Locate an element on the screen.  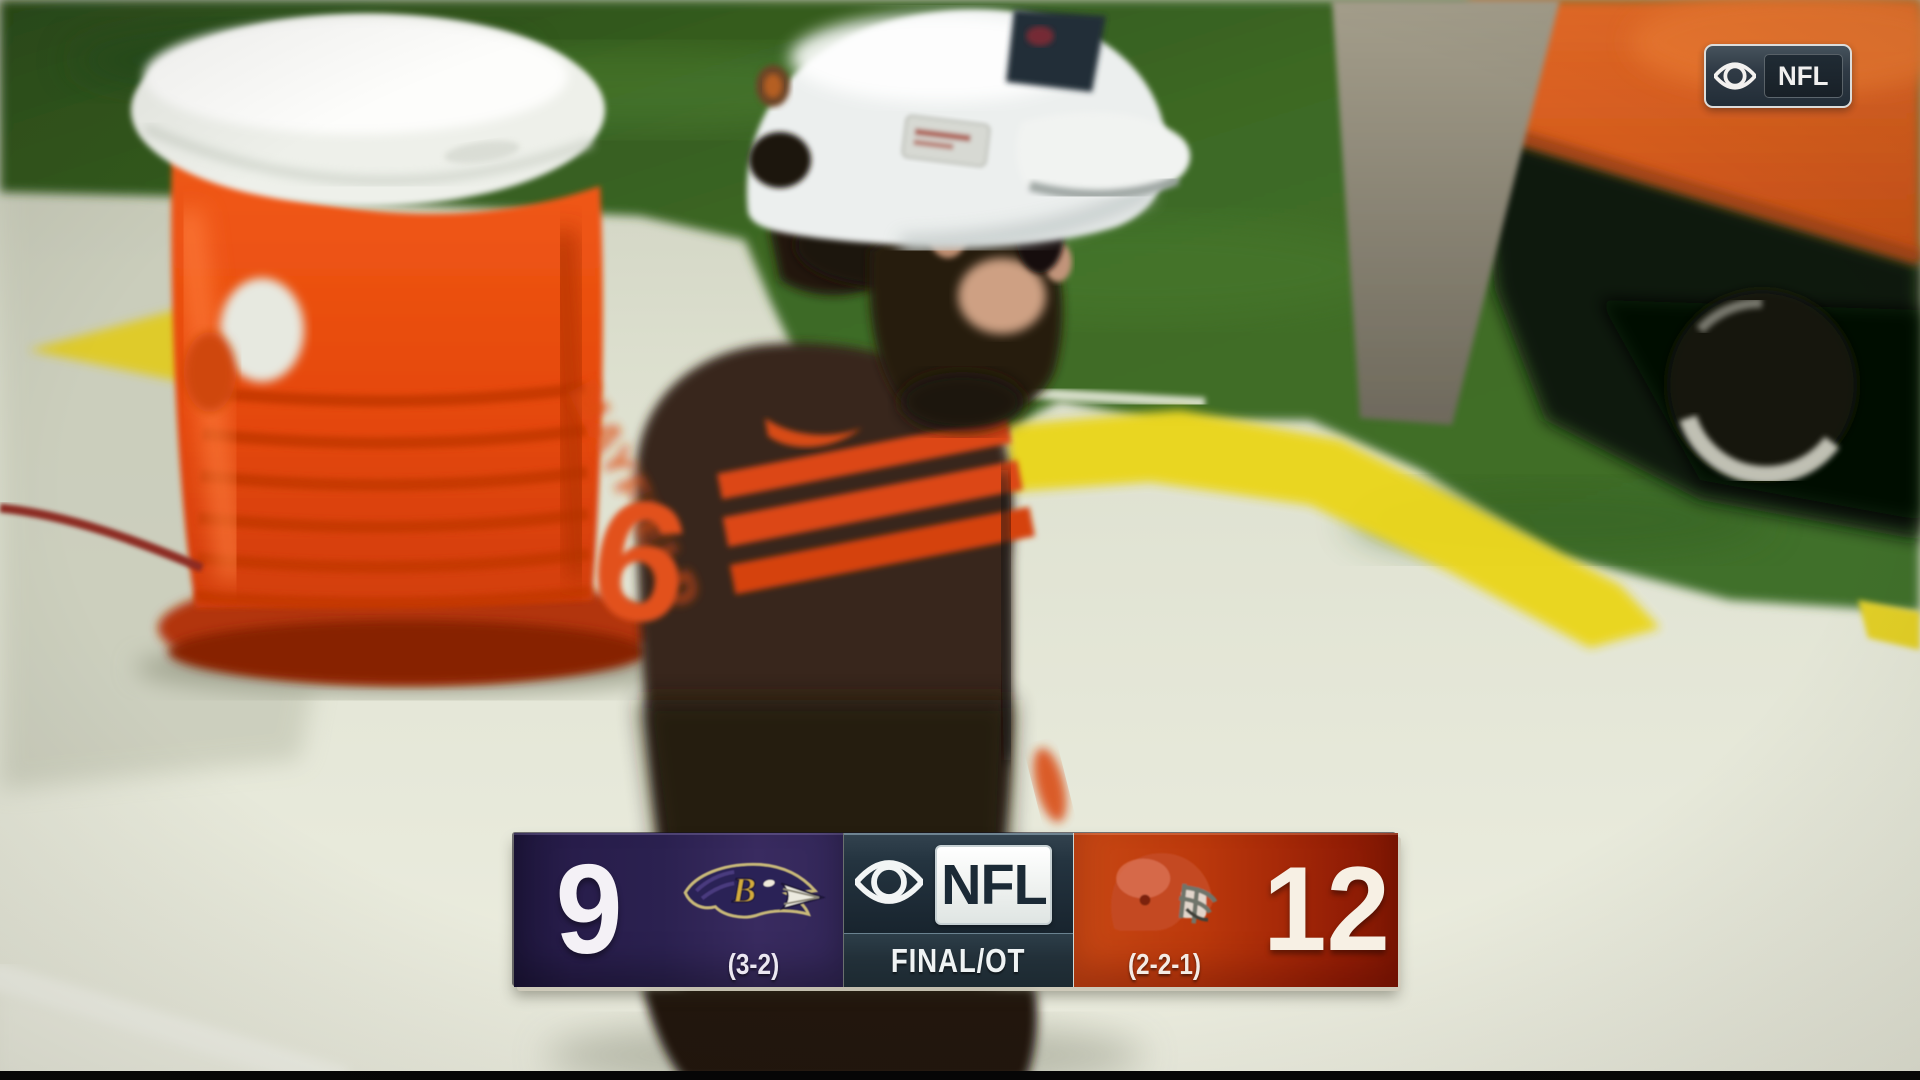
home-record: (2-2-1) is located at coordinates (1164, 965).